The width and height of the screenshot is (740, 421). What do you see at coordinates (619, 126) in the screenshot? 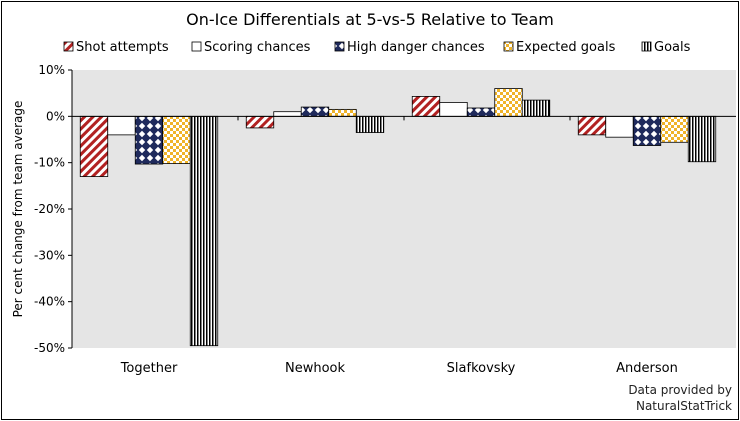
I see `bar-scoring-chances-anderson` at bounding box center [619, 126].